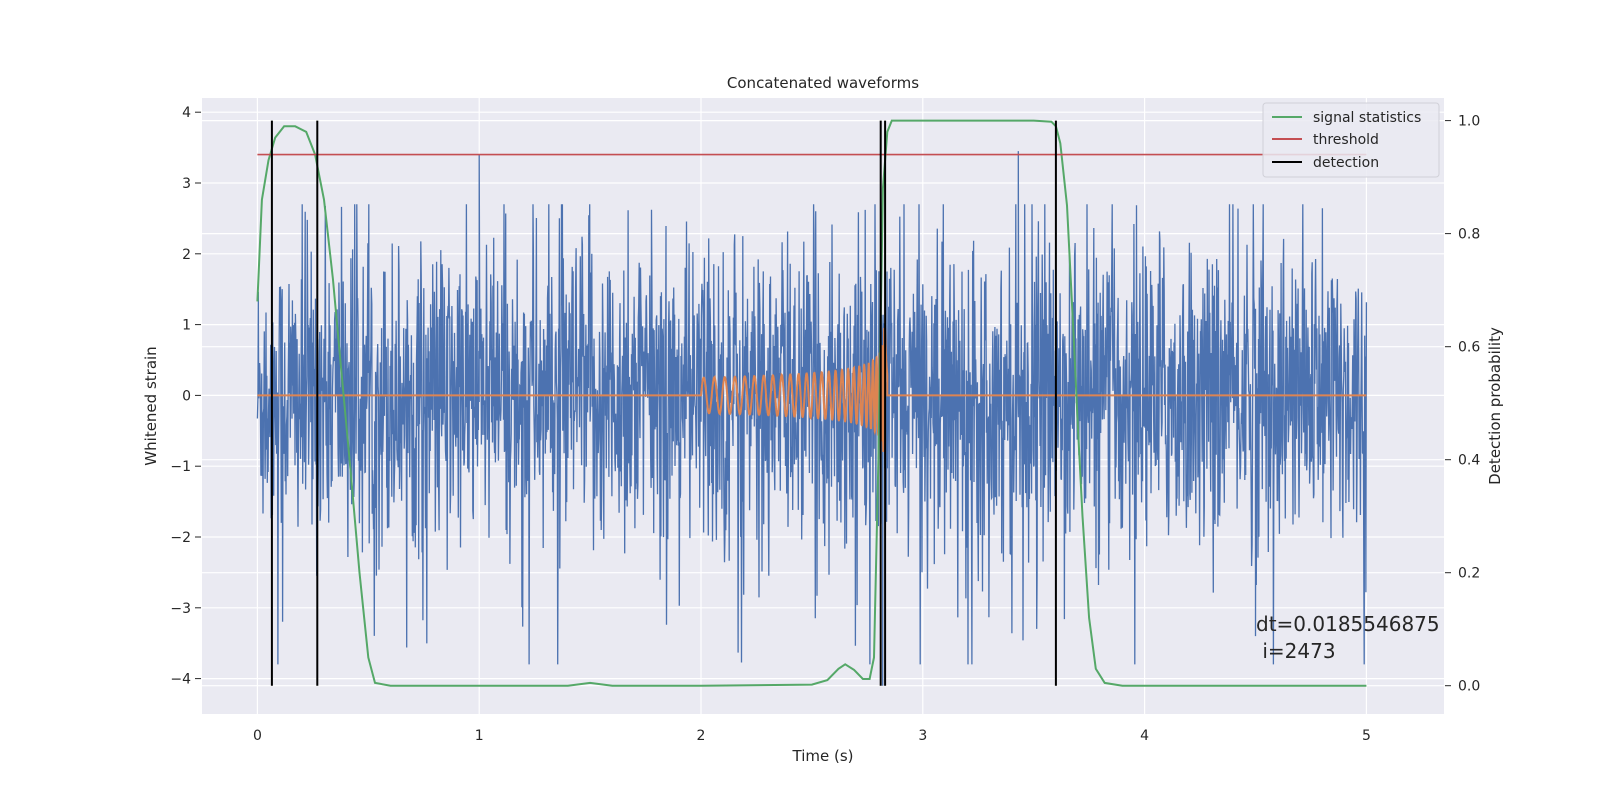  What do you see at coordinates (823, 83) in the screenshot?
I see `chart-title: Concatenated waveforms` at bounding box center [823, 83].